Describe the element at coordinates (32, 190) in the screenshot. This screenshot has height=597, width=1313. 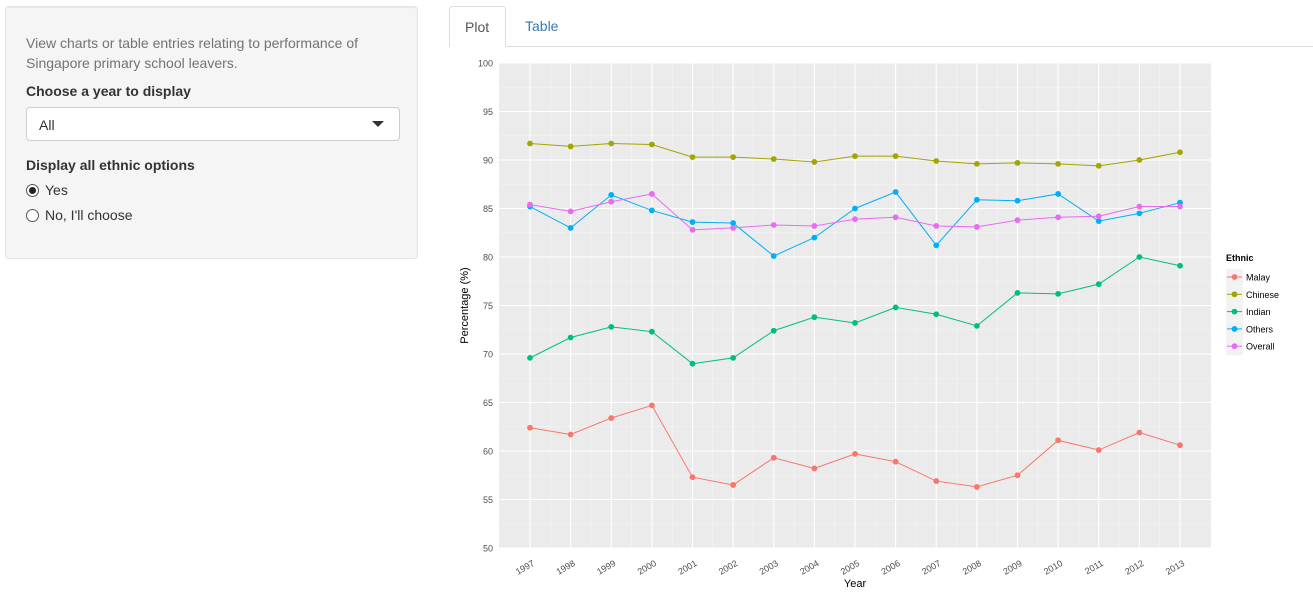
I see `radio-checked-icon` at that location.